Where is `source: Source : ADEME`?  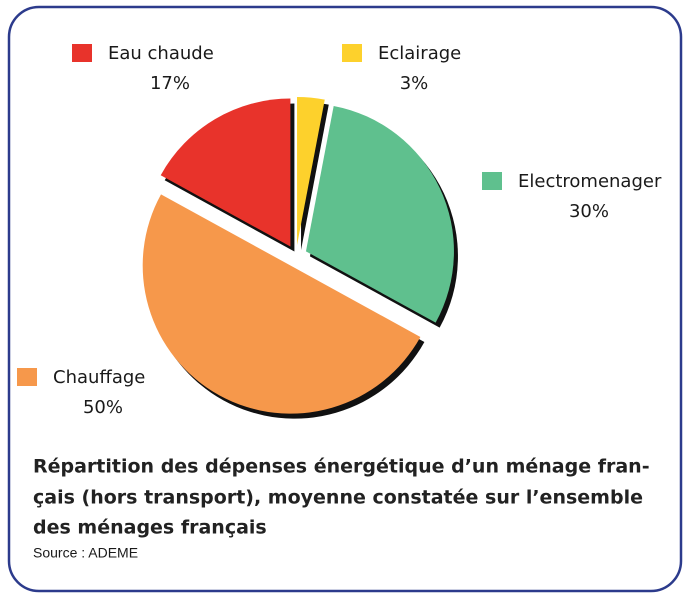 source: Source : ADEME is located at coordinates (85, 553).